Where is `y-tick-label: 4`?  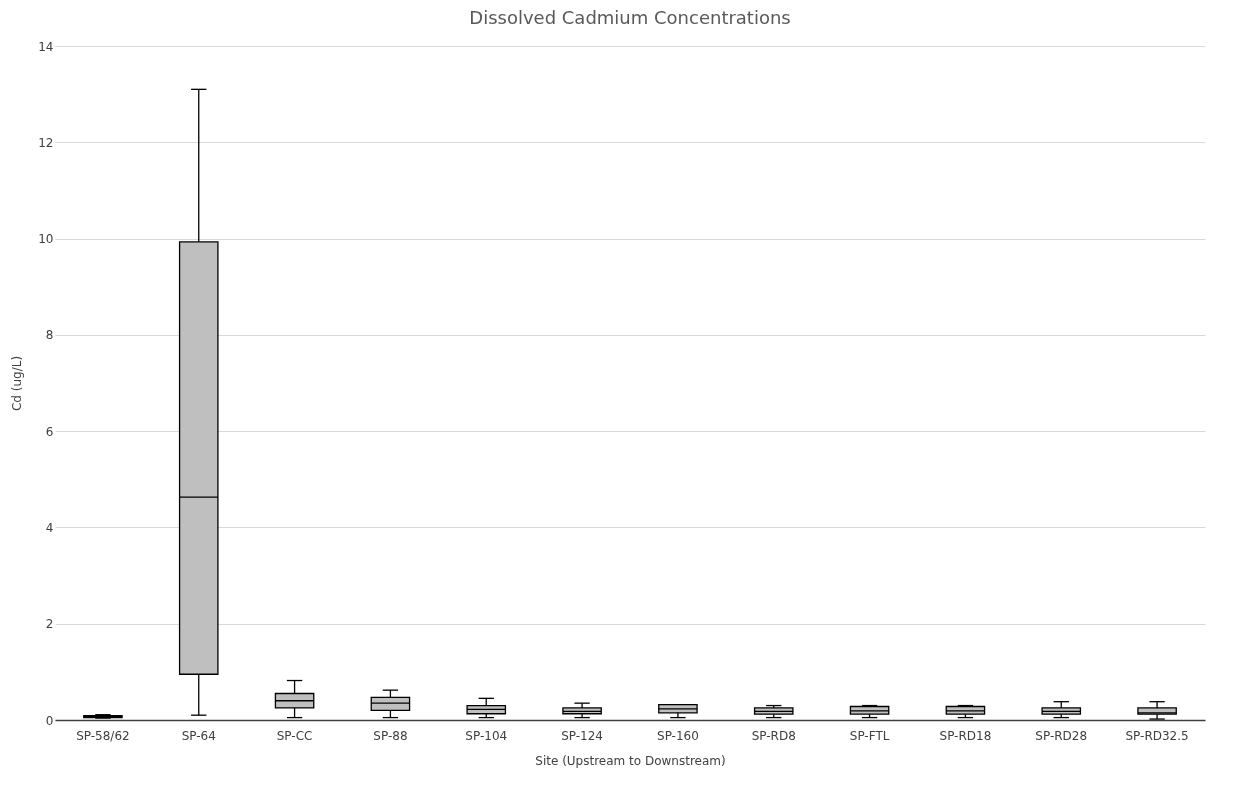 y-tick-label: 4 is located at coordinates (49, 527).